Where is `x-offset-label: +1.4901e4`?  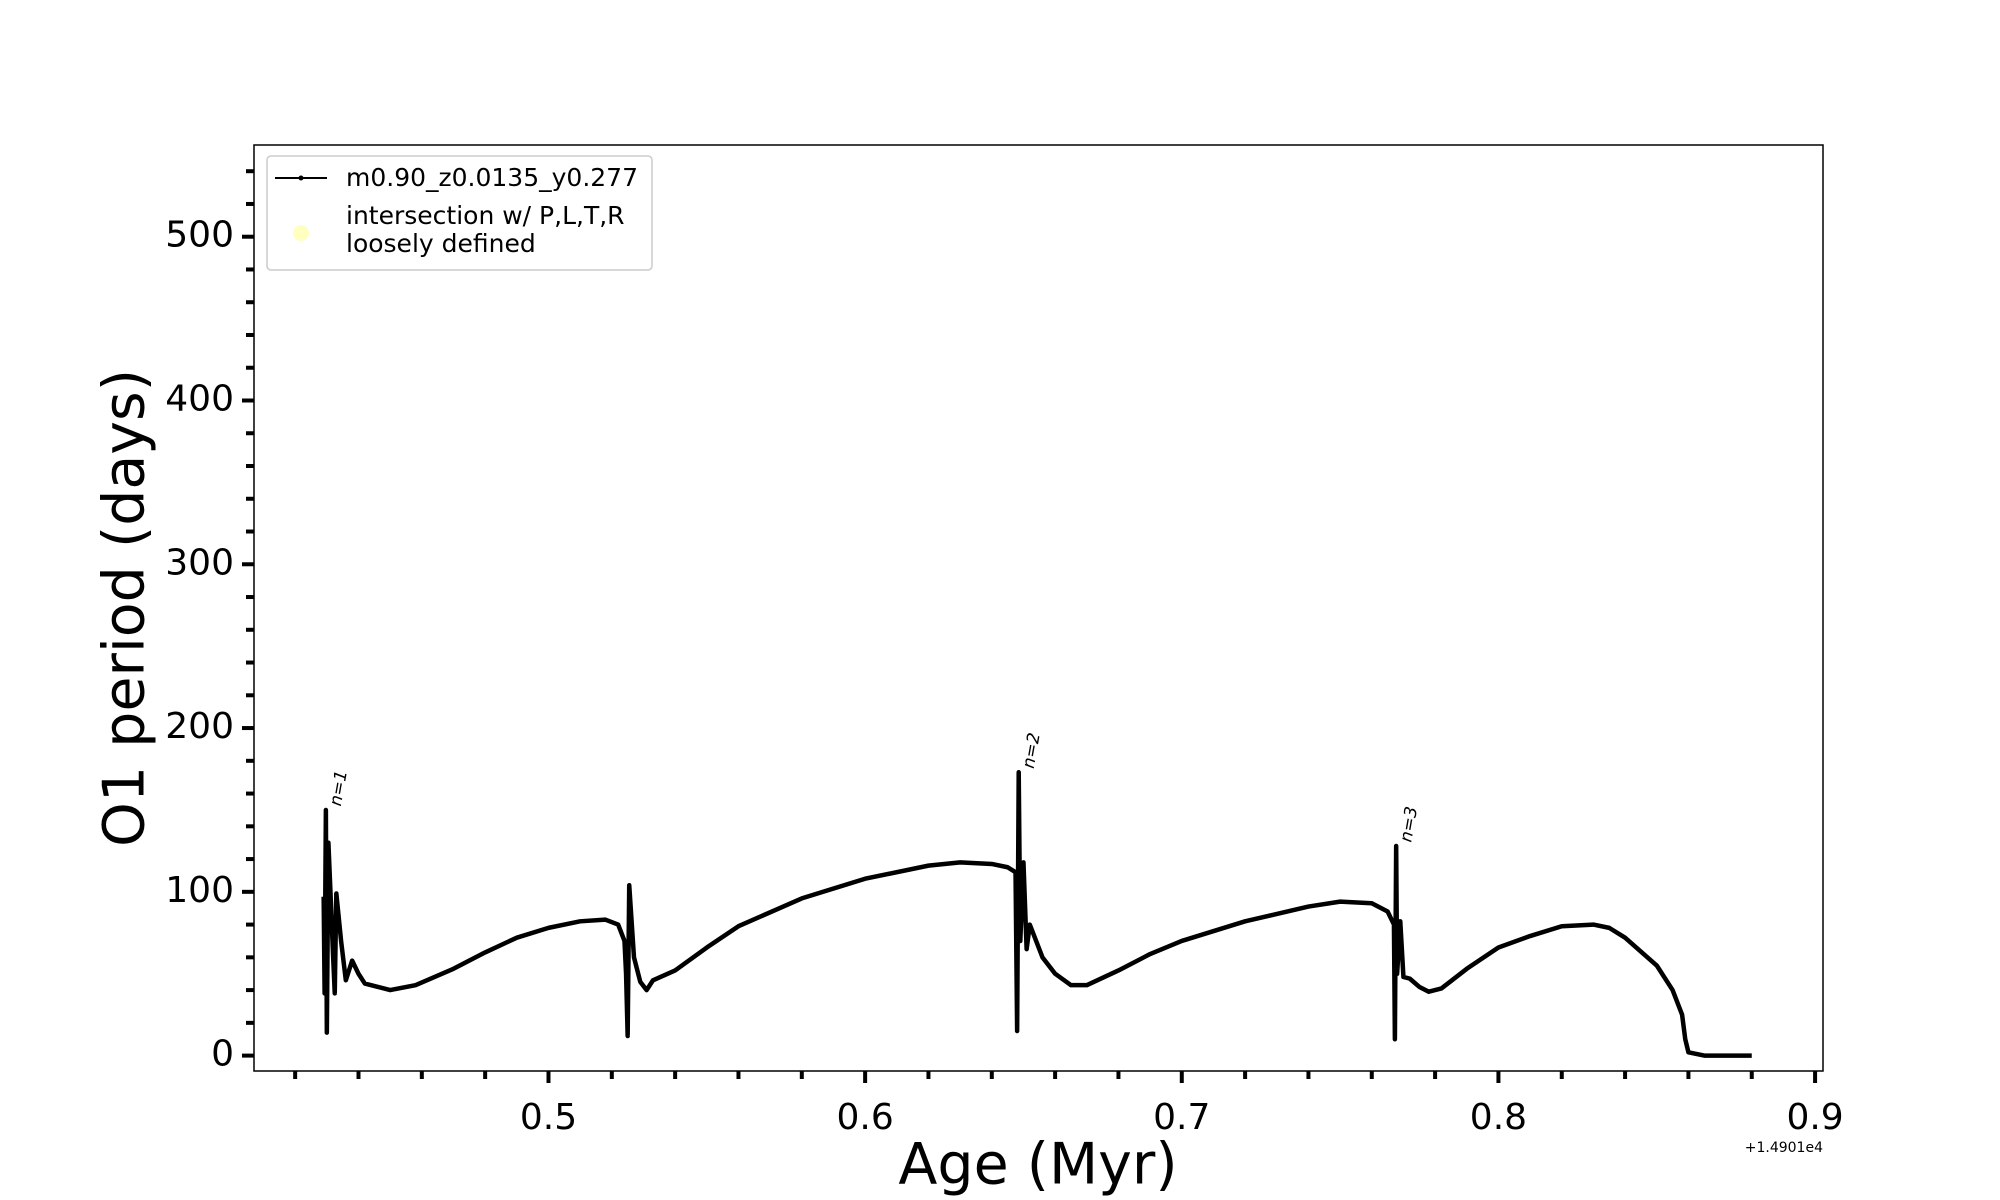
x-offset-label: +1.4901e4 is located at coordinates (1784, 1148).